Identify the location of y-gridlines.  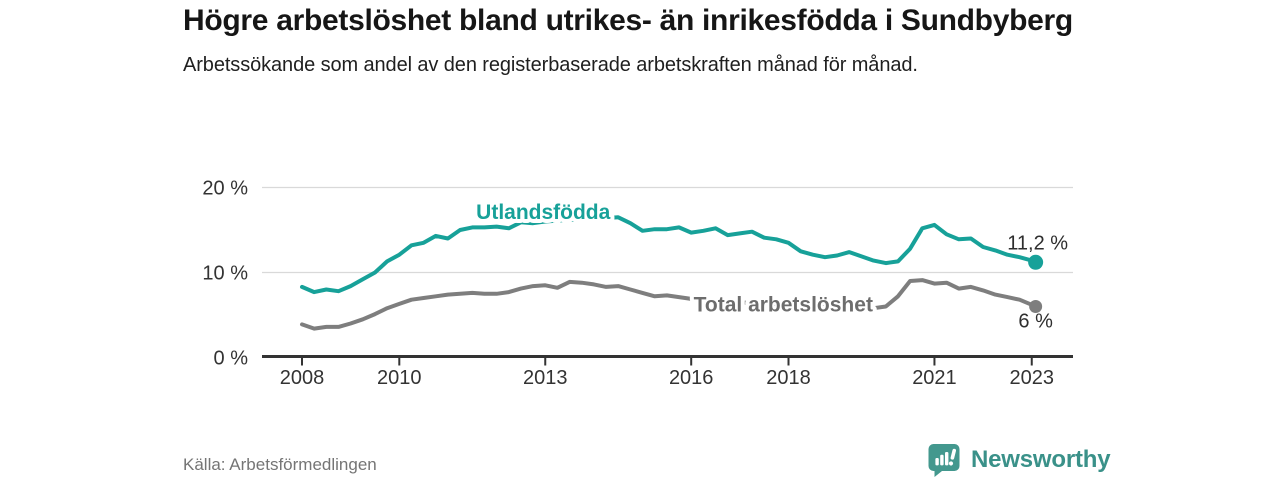
(667, 230).